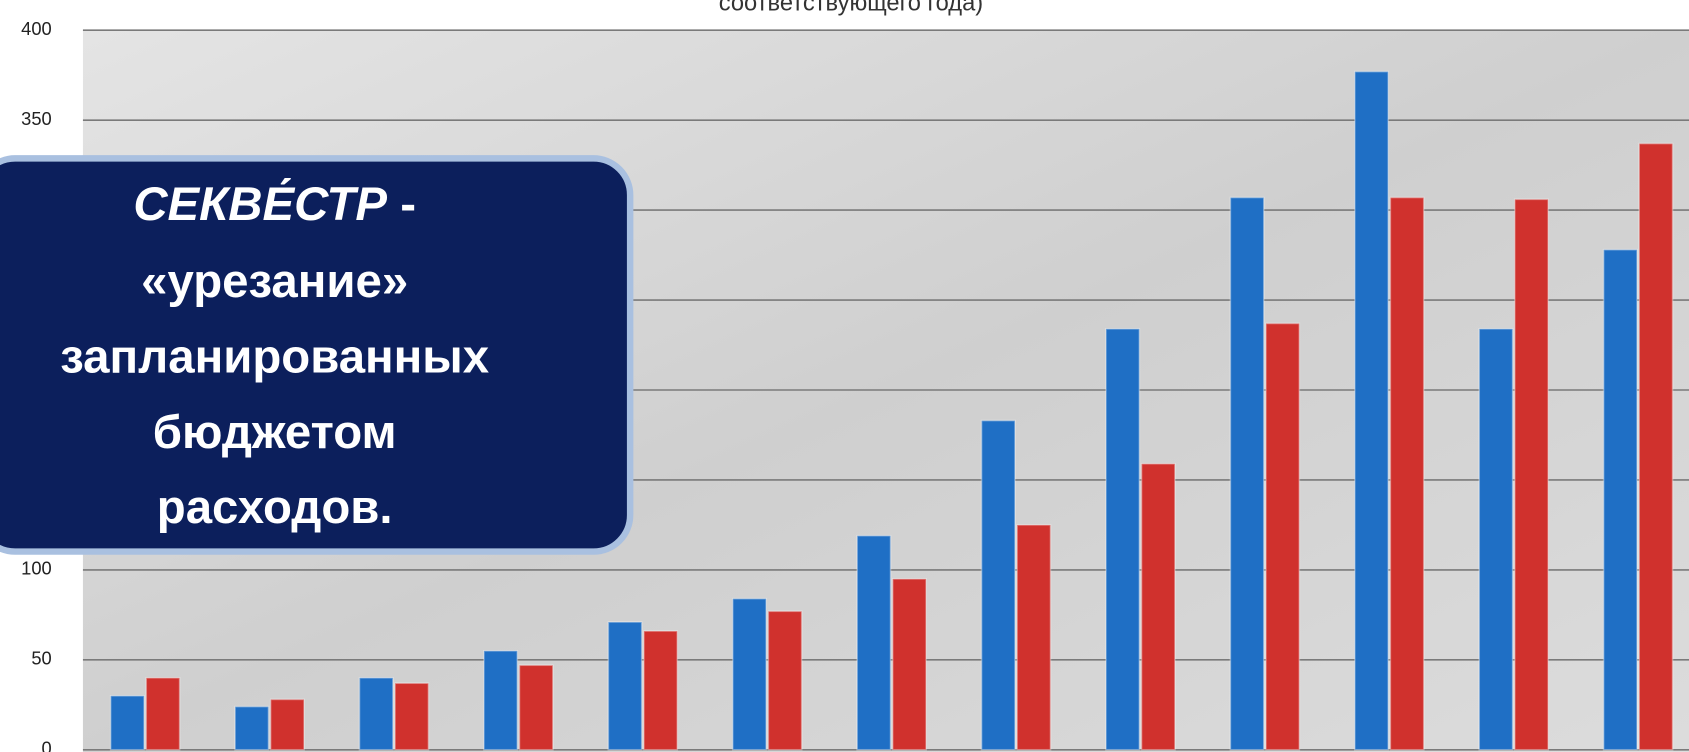 The width and height of the screenshot is (1689, 752). I want to click on y-tick-label: 400, so click(36, 28).